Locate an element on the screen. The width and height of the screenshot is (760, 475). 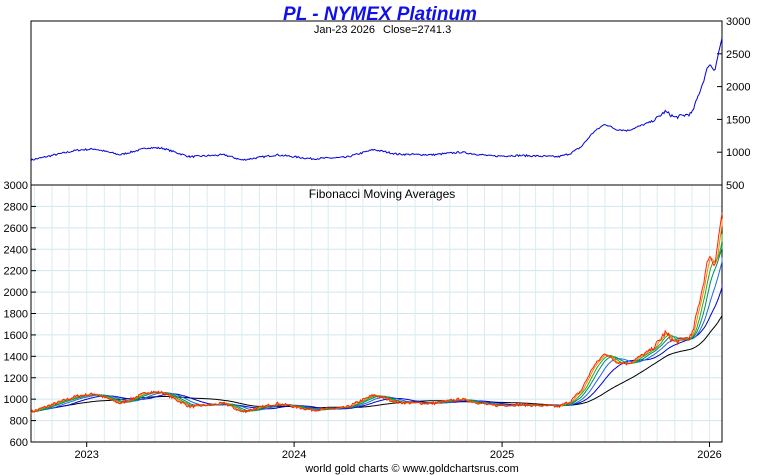
y-tick-label: 1500 is located at coordinates (738, 120).